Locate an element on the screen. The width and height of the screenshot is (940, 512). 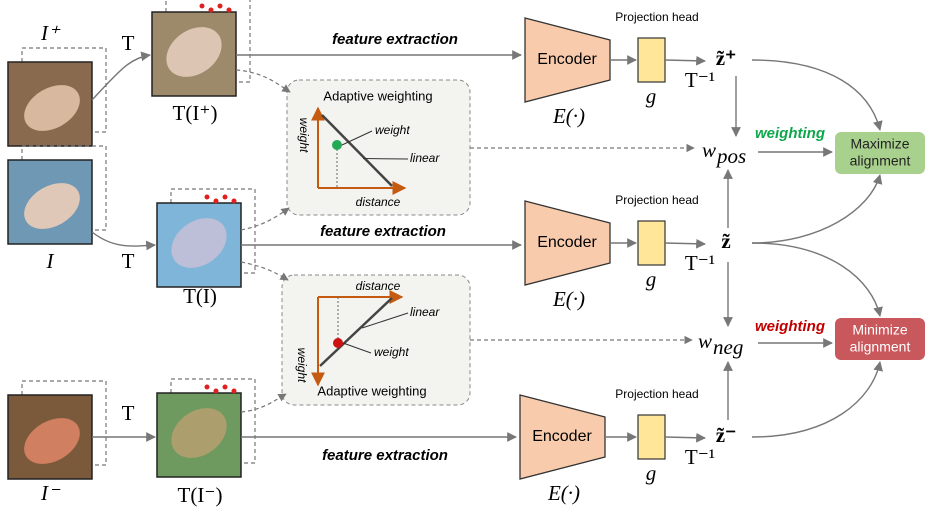
weight-subscript: neg is located at coordinates (728, 347).